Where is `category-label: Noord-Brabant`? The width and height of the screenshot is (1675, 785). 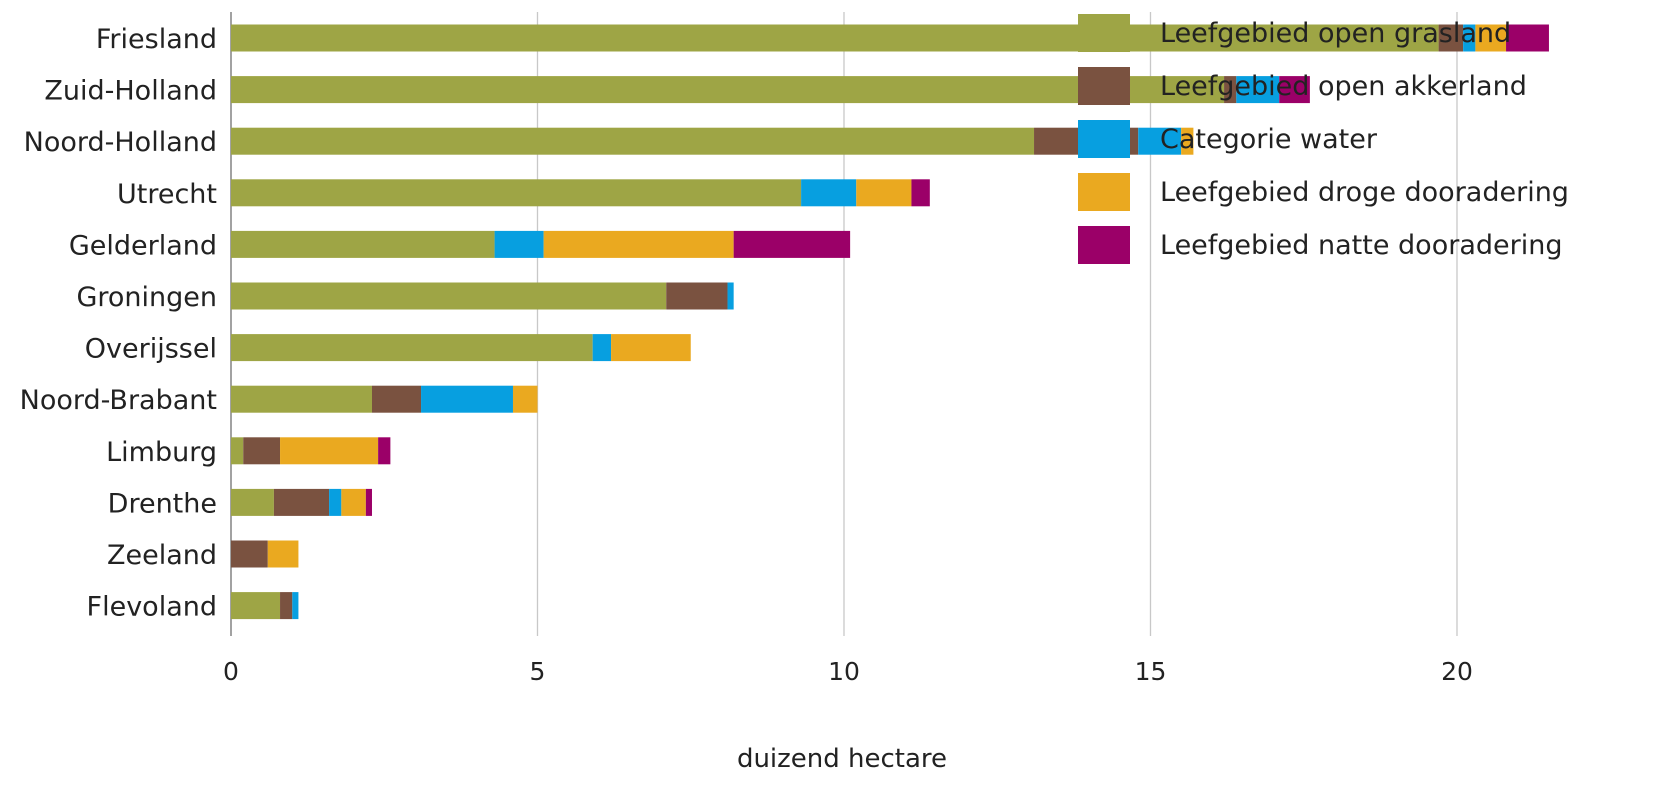 category-label: Noord-Brabant is located at coordinates (118, 400).